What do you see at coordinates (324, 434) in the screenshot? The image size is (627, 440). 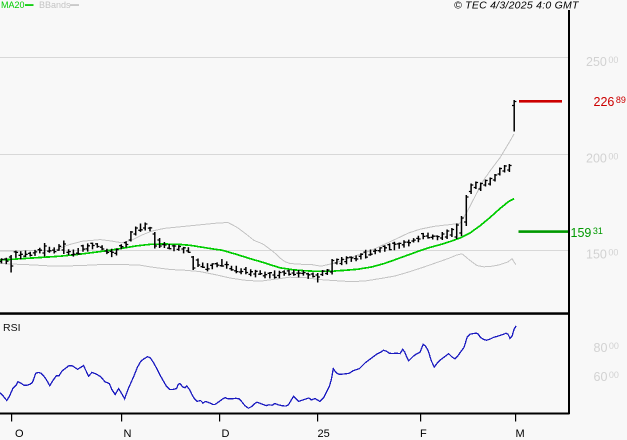 I see `svg-text: 25` at bounding box center [324, 434].